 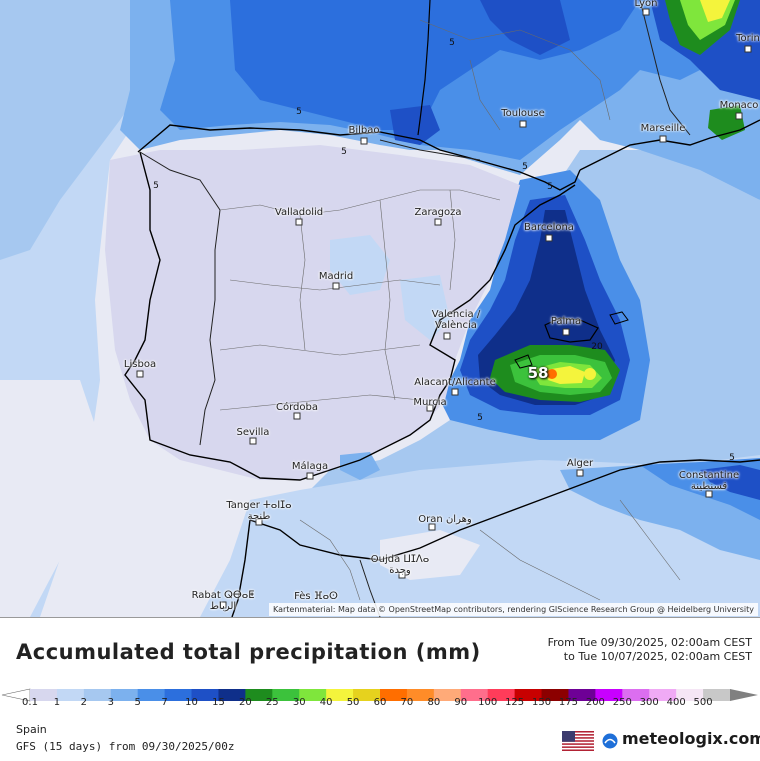 What do you see at coordinates (164, 702) in the screenshot?
I see `colorbar-tick-label: 7` at bounding box center [164, 702].